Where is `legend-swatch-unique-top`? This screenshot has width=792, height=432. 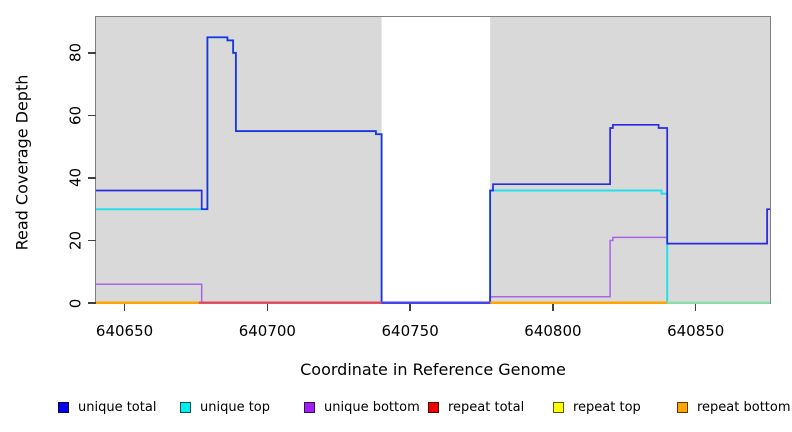
legend-swatch-unique-top is located at coordinates (185, 407).